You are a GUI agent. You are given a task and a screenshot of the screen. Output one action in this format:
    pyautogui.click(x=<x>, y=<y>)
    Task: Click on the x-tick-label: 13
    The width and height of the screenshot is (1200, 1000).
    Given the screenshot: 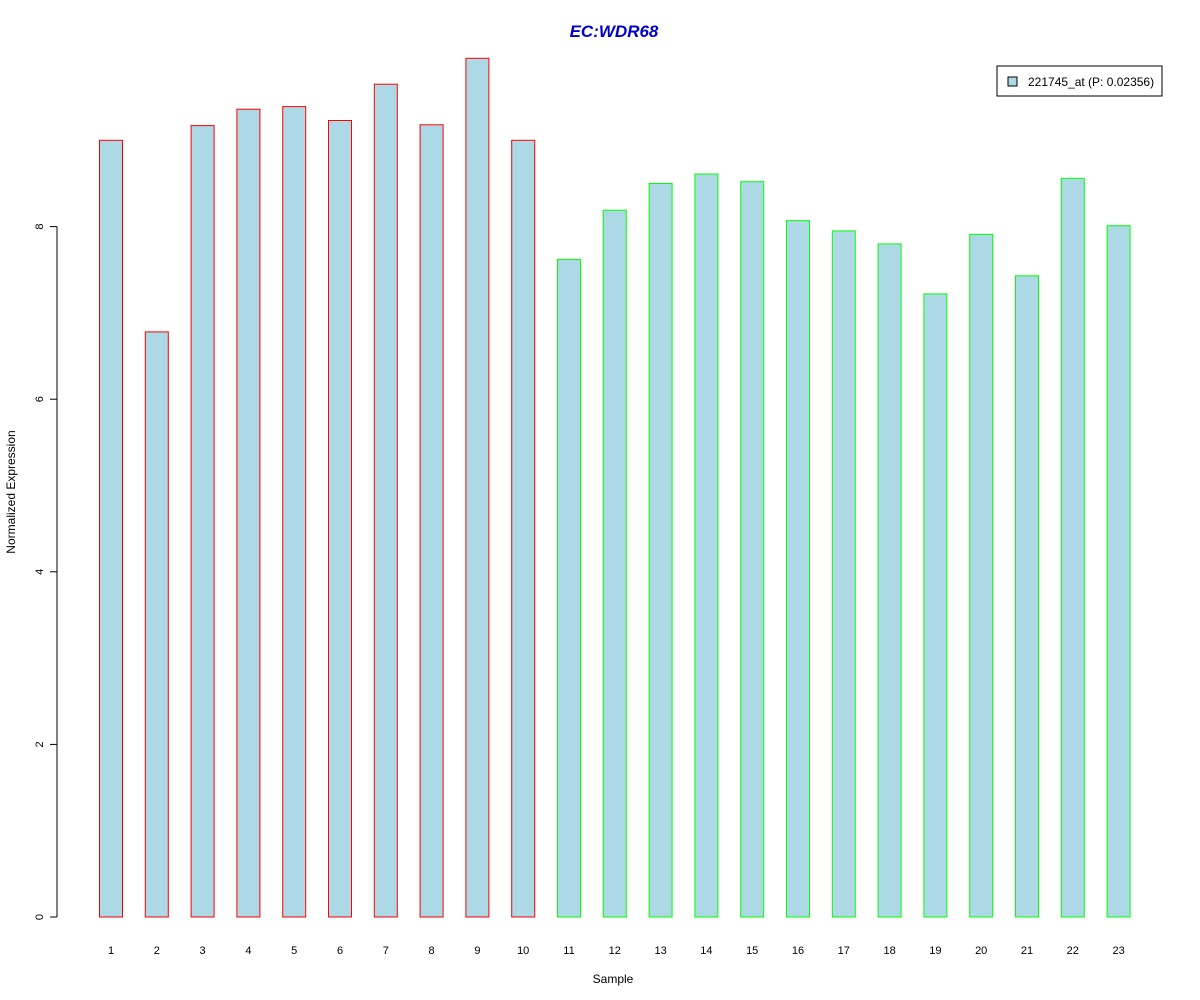 What is the action you would take?
    pyautogui.click(x=660, y=951)
    